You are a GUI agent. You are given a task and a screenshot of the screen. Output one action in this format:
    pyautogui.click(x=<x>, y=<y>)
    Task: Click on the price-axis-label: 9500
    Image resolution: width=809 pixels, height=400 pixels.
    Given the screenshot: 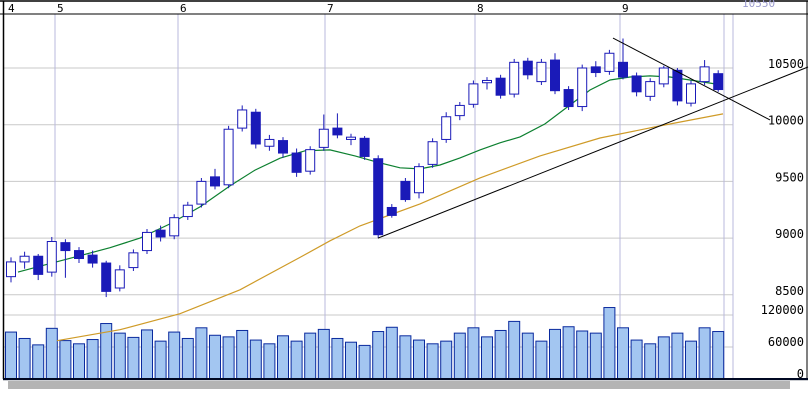 What is the action you would take?
    pyautogui.click(x=789, y=177)
    